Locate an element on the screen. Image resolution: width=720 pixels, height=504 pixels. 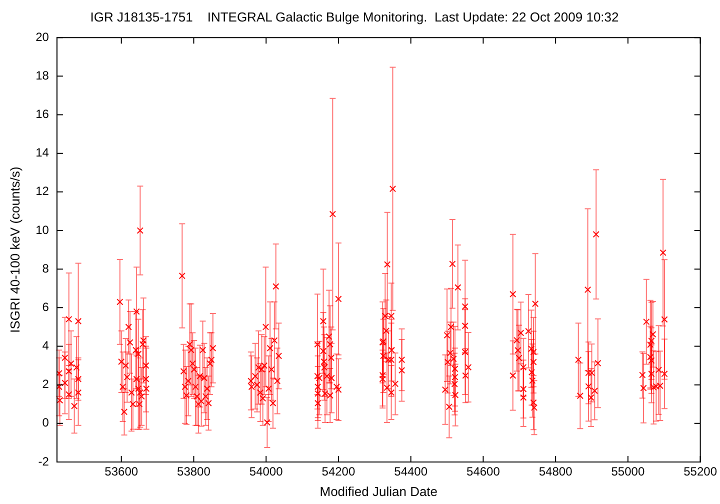
y-tick-label: 20 is located at coordinates (43, 37).